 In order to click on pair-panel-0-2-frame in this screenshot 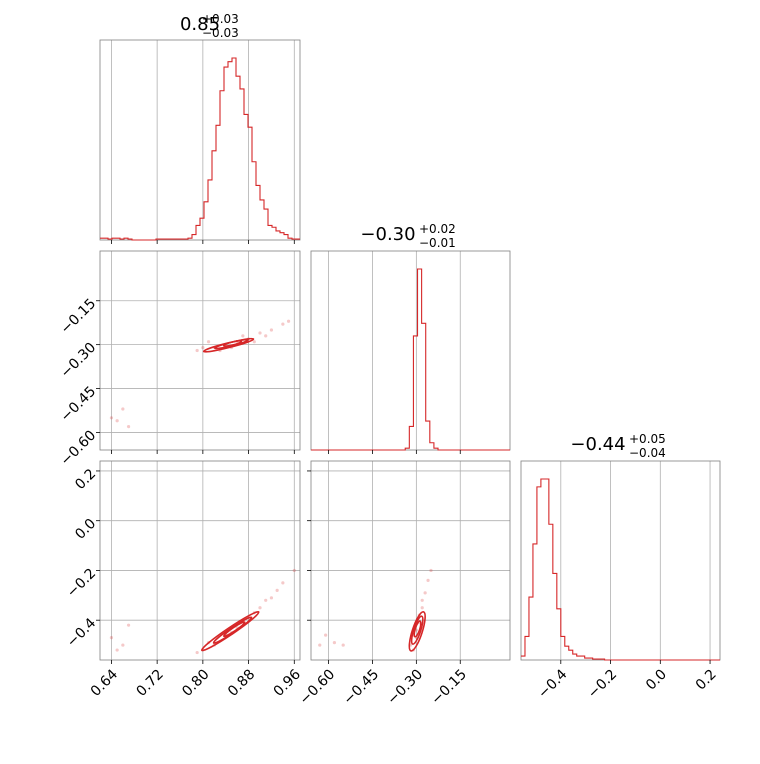, I will do `click(200, 560)`.